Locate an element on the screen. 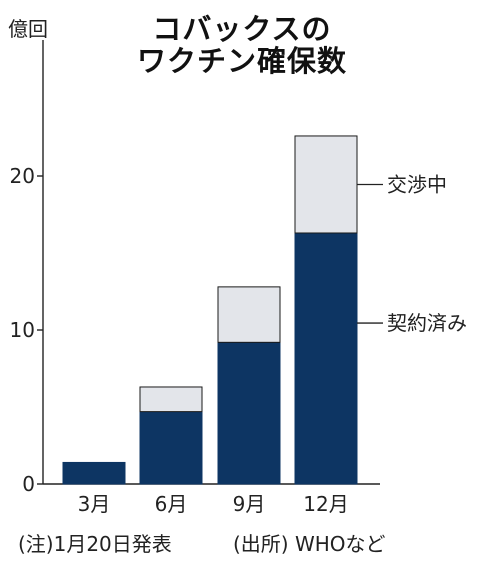  source-note: (出所) WHOなど is located at coordinates (309, 544).